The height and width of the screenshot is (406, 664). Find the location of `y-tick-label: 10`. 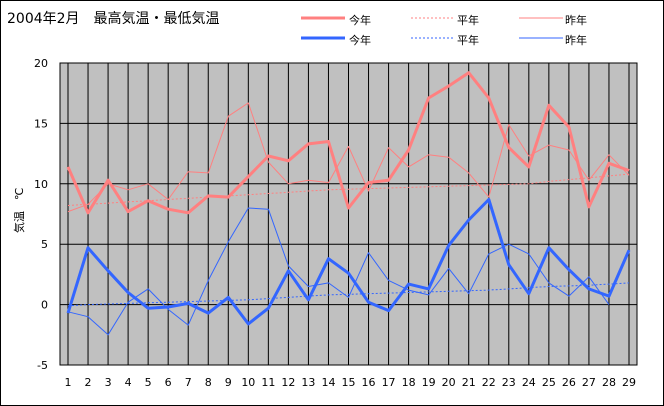

y-tick-label: 10 is located at coordinates (41, 184).